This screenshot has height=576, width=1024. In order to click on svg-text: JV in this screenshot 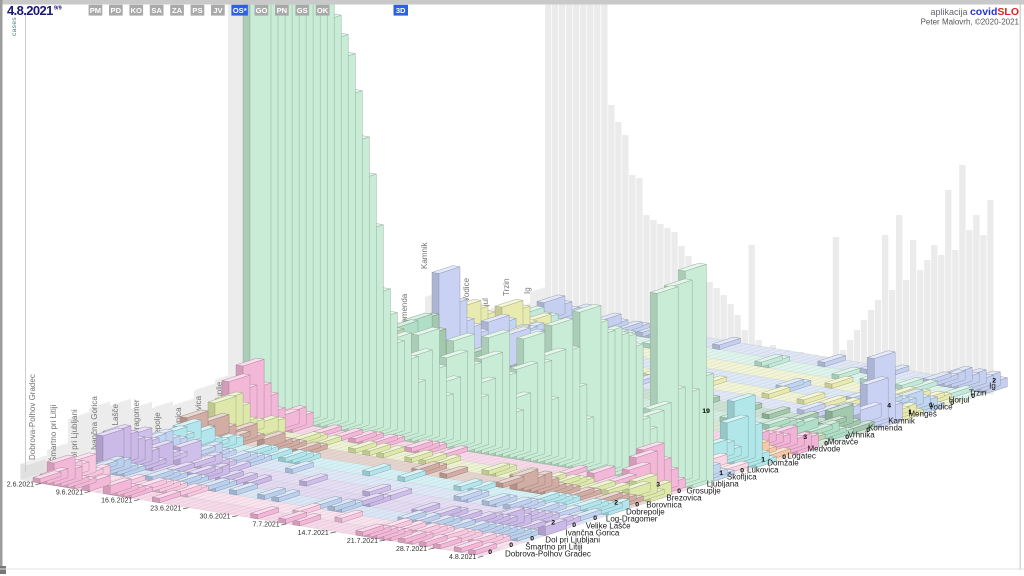, I will do `click(218, 10)`.